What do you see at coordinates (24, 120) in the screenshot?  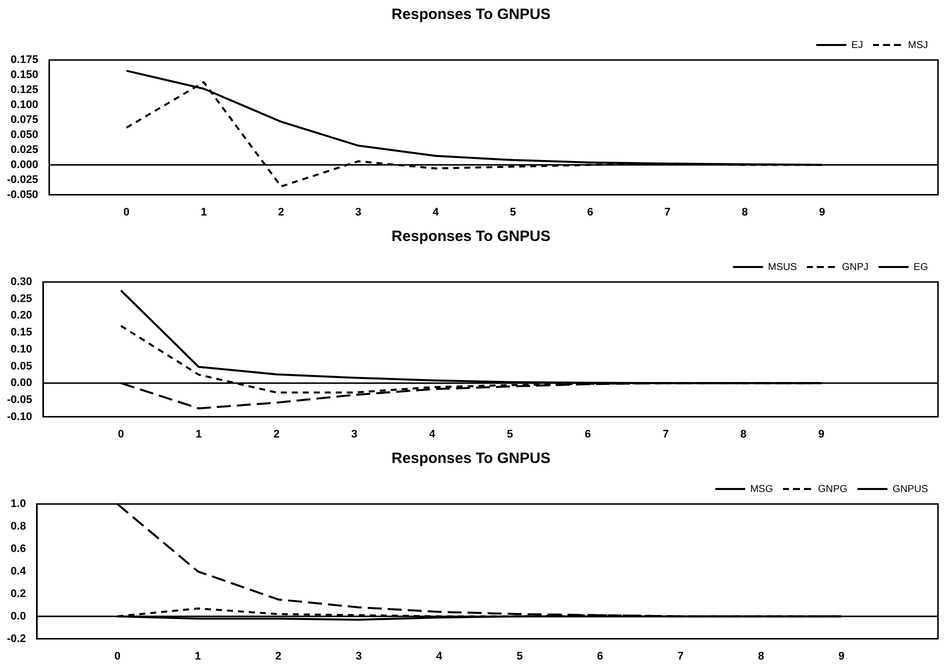 I see `y-tick-label: 0.075` at bounding box center [24, 120].